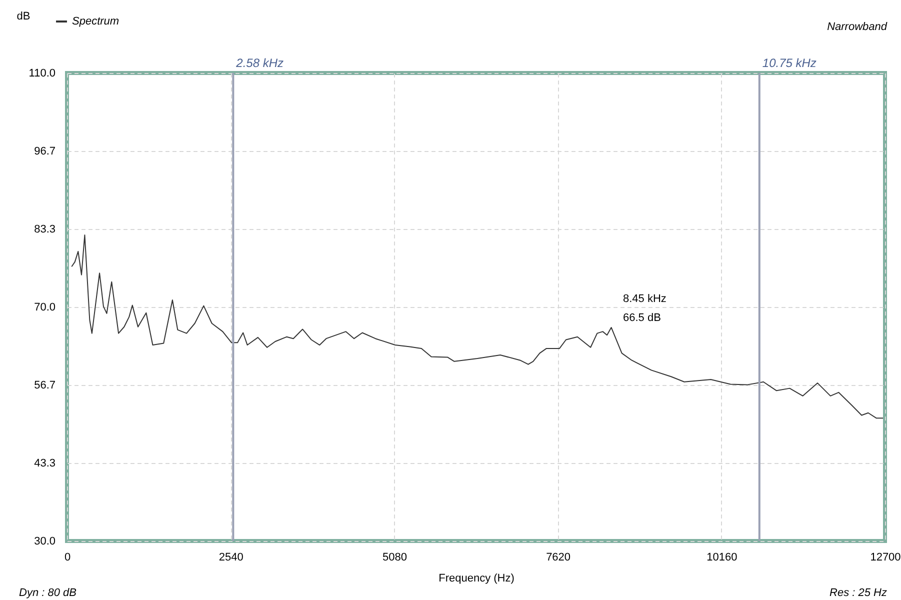 This screenshot has width=901, height=600. What do you see at coordinates (558, 558) in the screenshot?
I see `x-tick-label: 7620` at bounding box center [558, 558].